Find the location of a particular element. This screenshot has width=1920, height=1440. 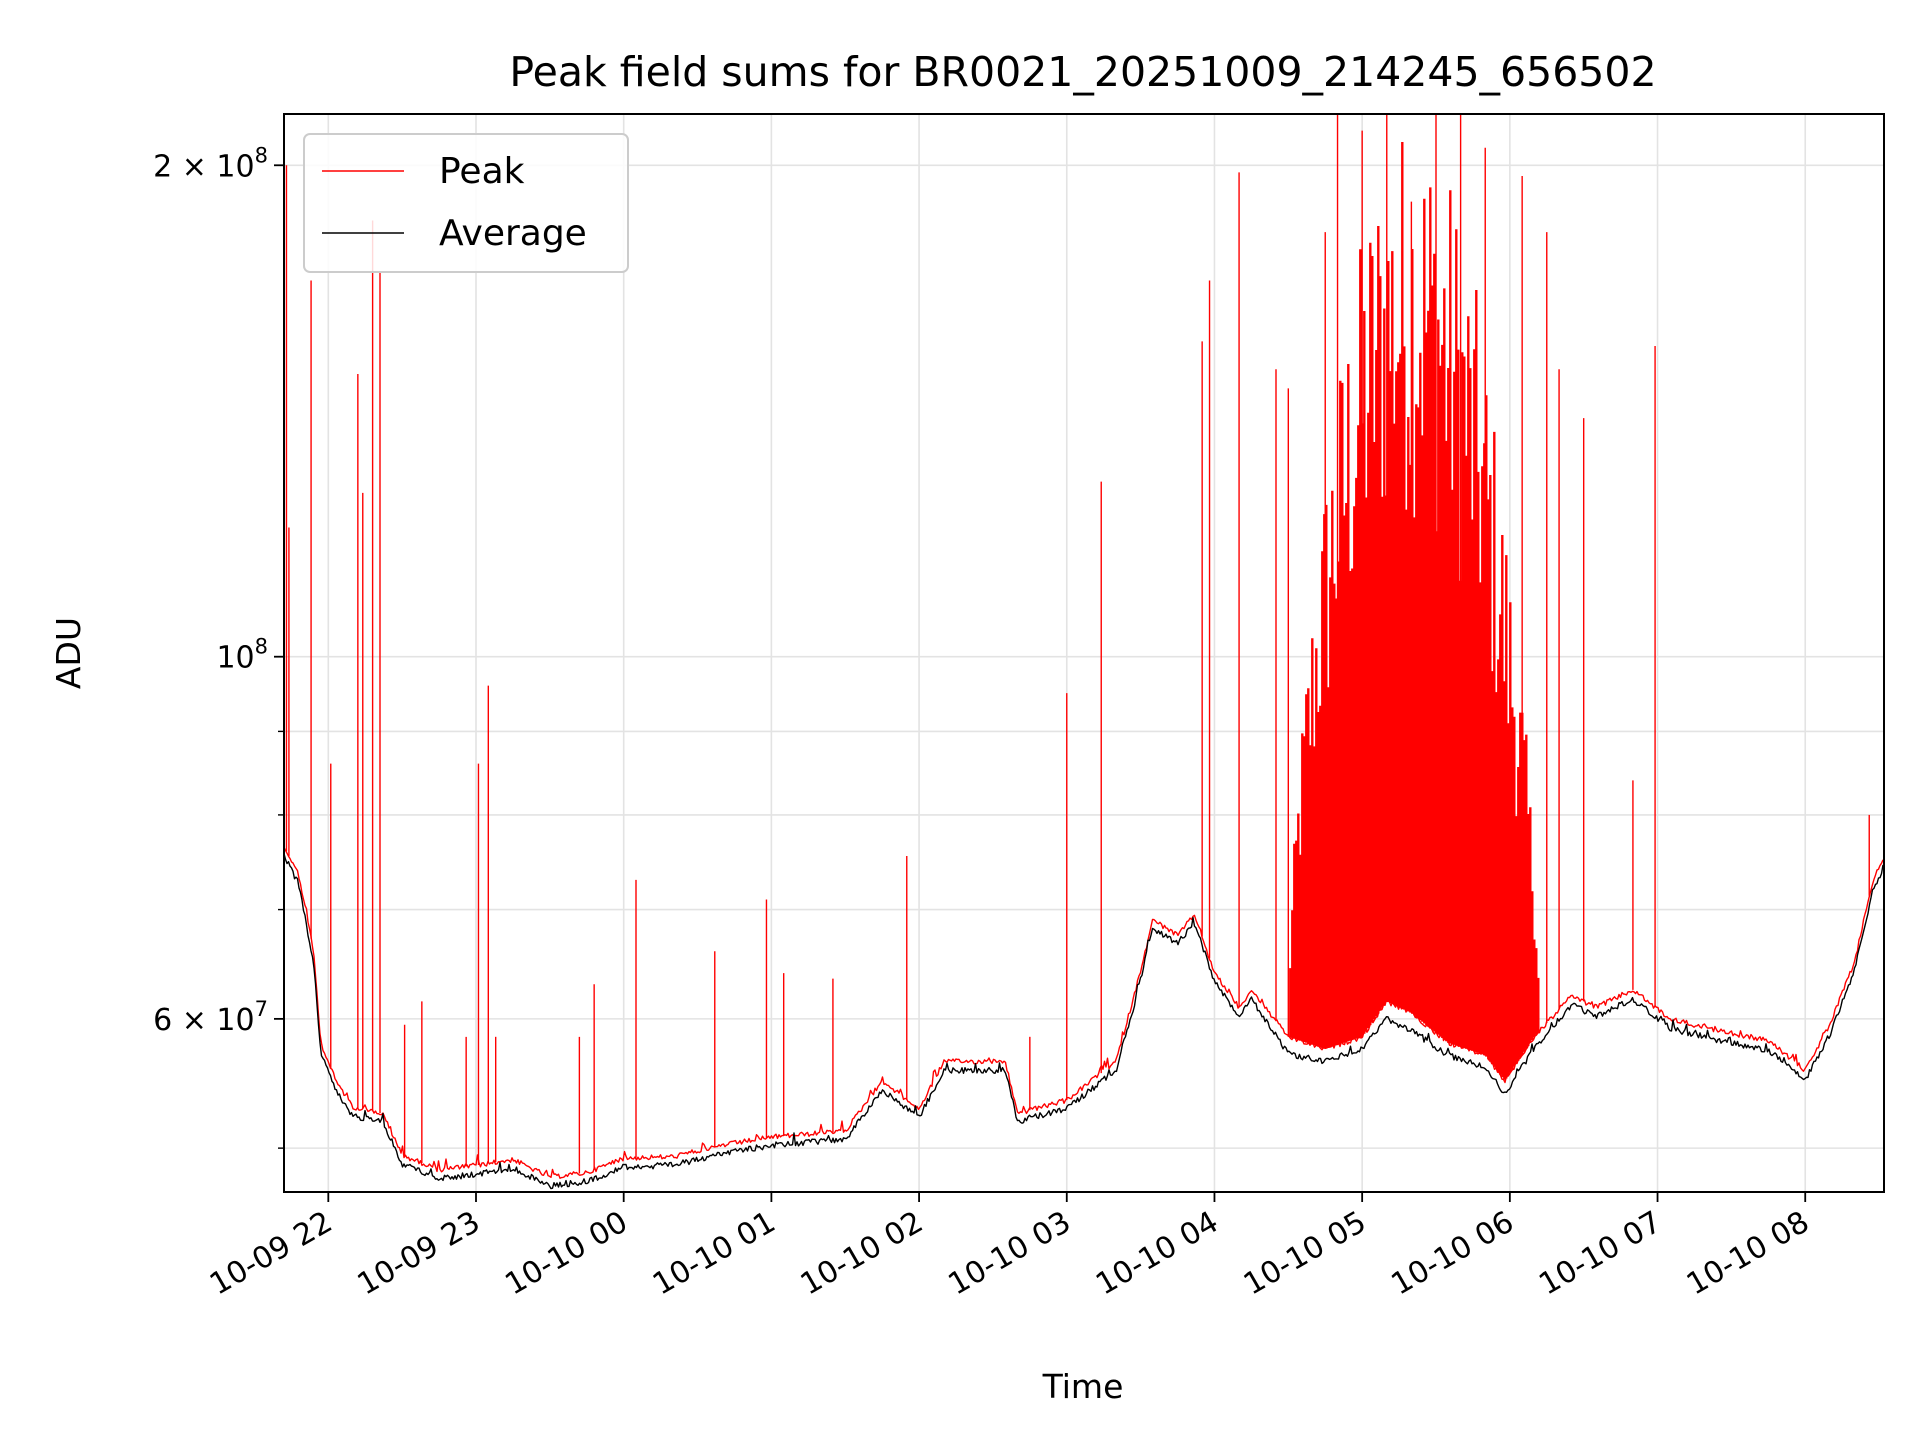

y-tick-label: 2 × 108 is located at coordinates (210, 163).